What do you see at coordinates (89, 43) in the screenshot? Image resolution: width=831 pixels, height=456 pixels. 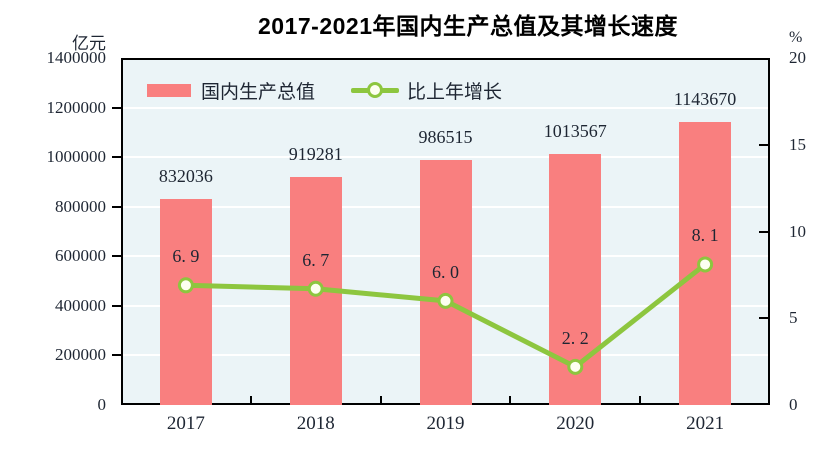 I see `left-axis-unit: 亿元` at bounding box center [89, 43].